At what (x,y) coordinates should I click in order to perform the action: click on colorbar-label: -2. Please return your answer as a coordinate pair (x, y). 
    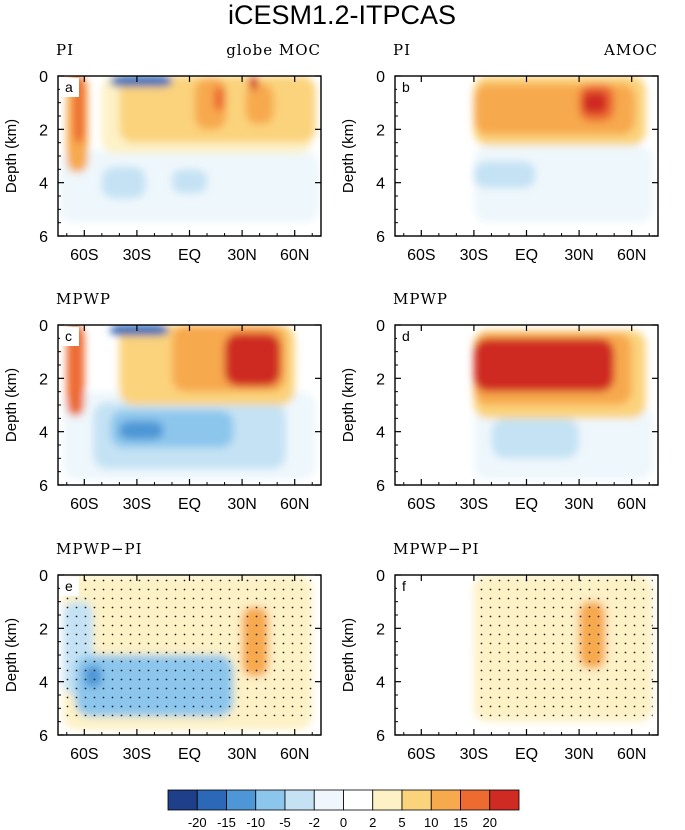
    Looking at the image, I should click on (314, 822).